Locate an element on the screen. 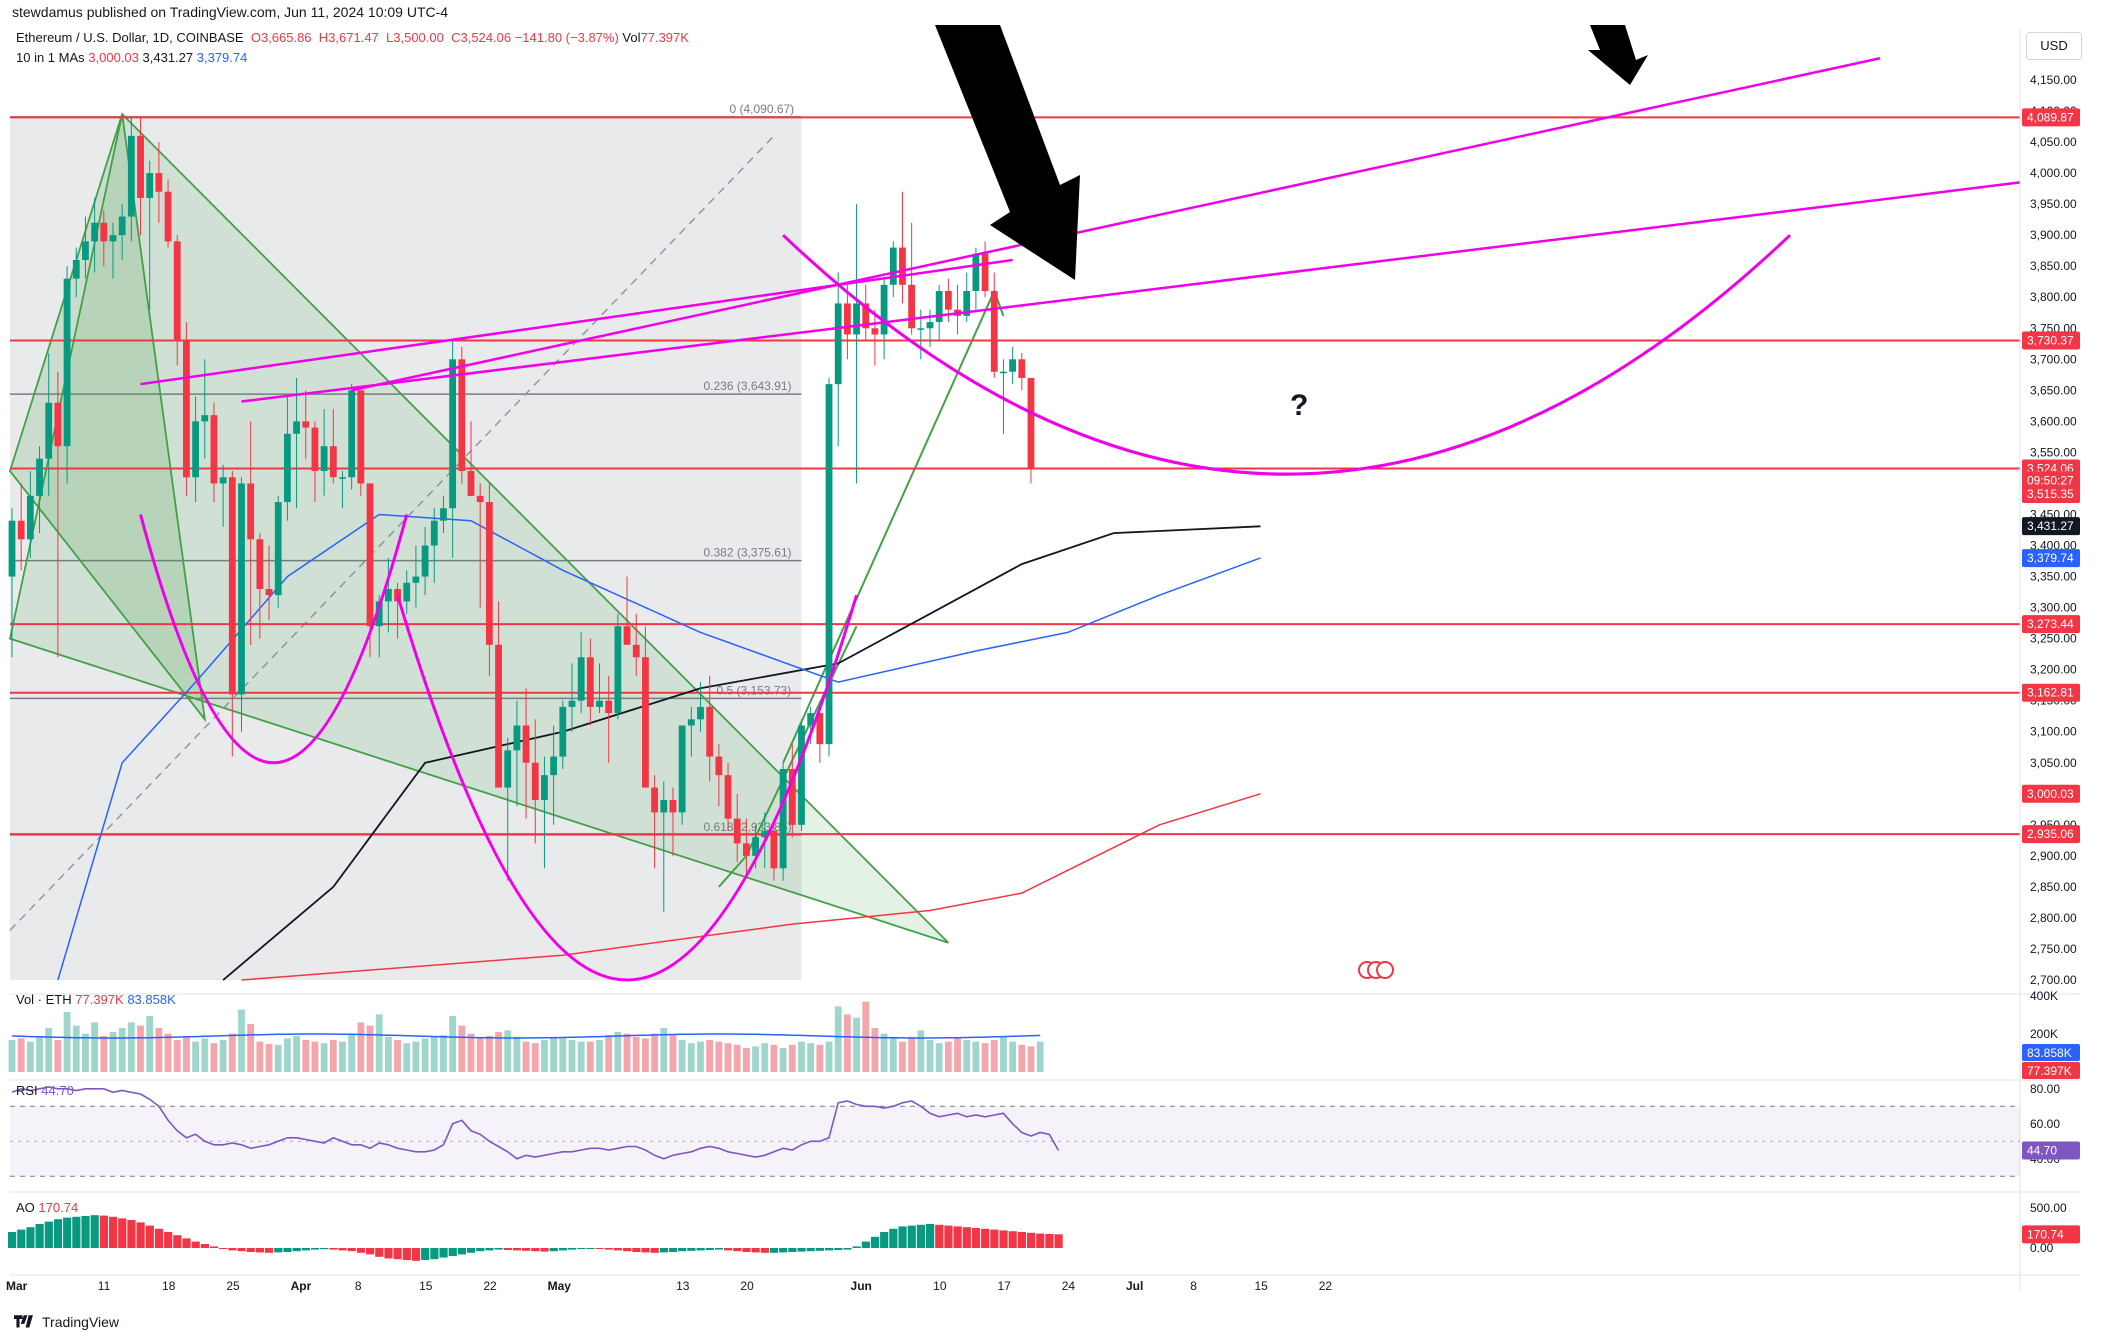  price-tick-12: 3,550.00 is located at coordinates (2053, 452).